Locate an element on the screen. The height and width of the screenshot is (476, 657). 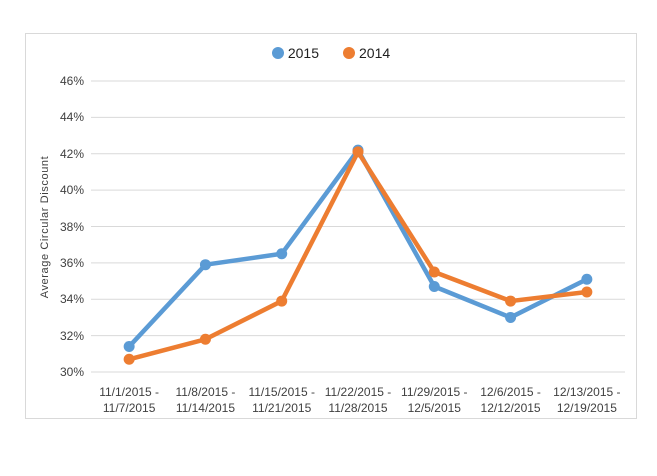
x-tick-line1: 11/1/2015 - is located at coordinates (129, 392).